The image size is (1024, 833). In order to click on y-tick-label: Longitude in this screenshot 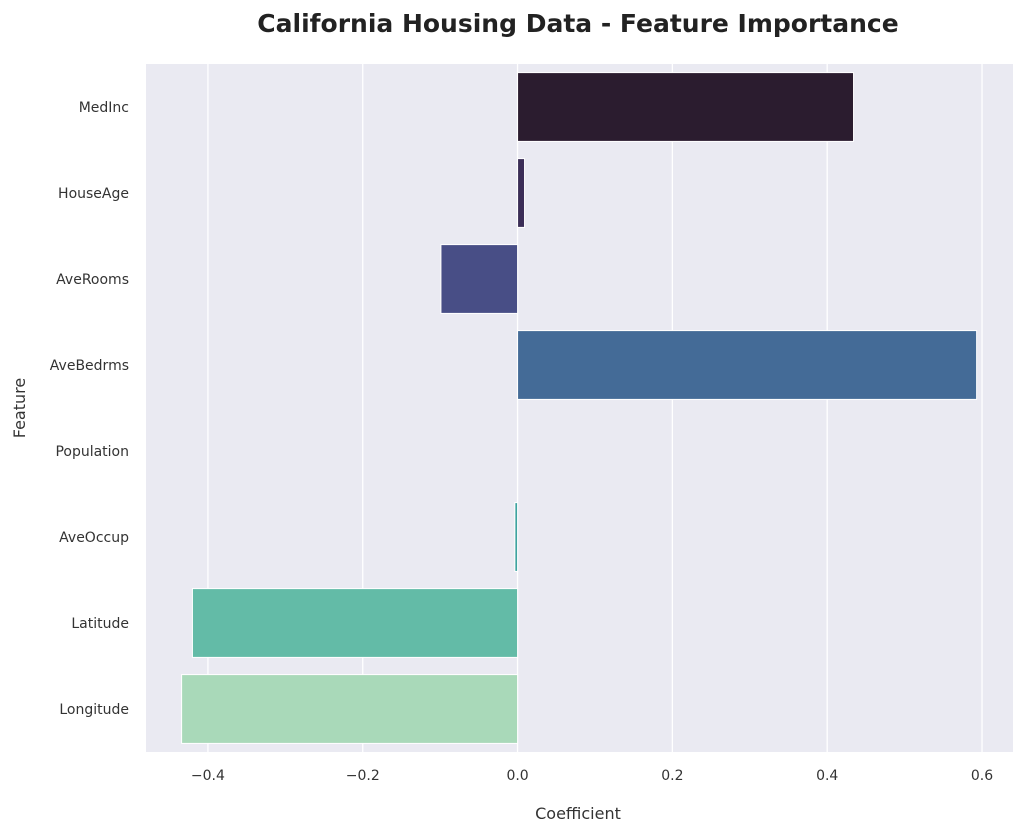, I will do `click(94, 710)`.